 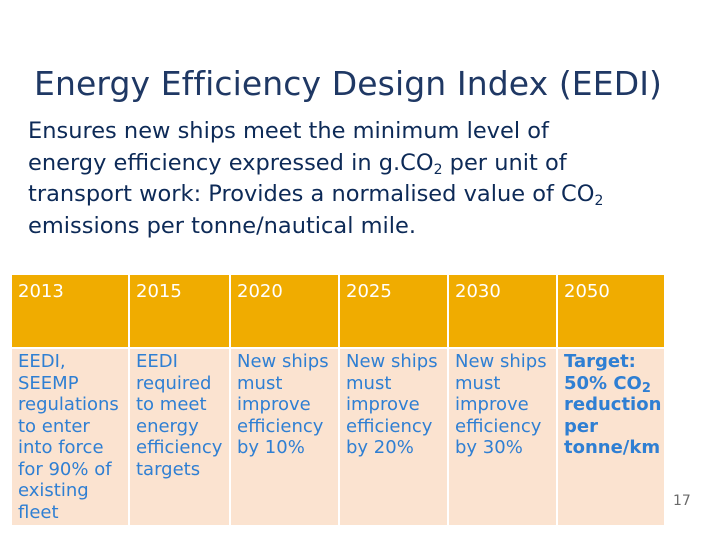 What do you see at coordinates (504, 162) in the screenshot?
I see `body-line-2b: per unit of` at bounding box center [504, 162].